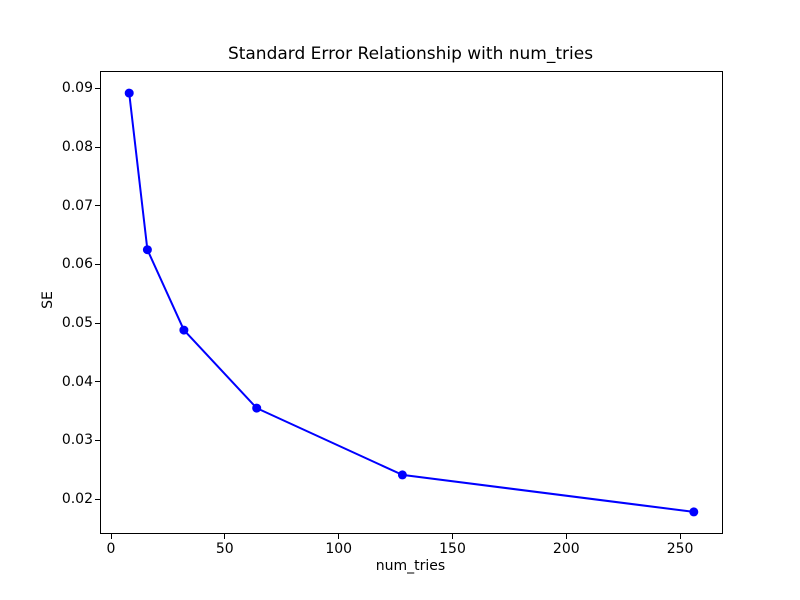 The height and width of the screenshot is (600, 800). What do you see at coordinates (566, 549) in the screenshot?
I see `x-tick-label: 200` at bounding box center [566, 549].